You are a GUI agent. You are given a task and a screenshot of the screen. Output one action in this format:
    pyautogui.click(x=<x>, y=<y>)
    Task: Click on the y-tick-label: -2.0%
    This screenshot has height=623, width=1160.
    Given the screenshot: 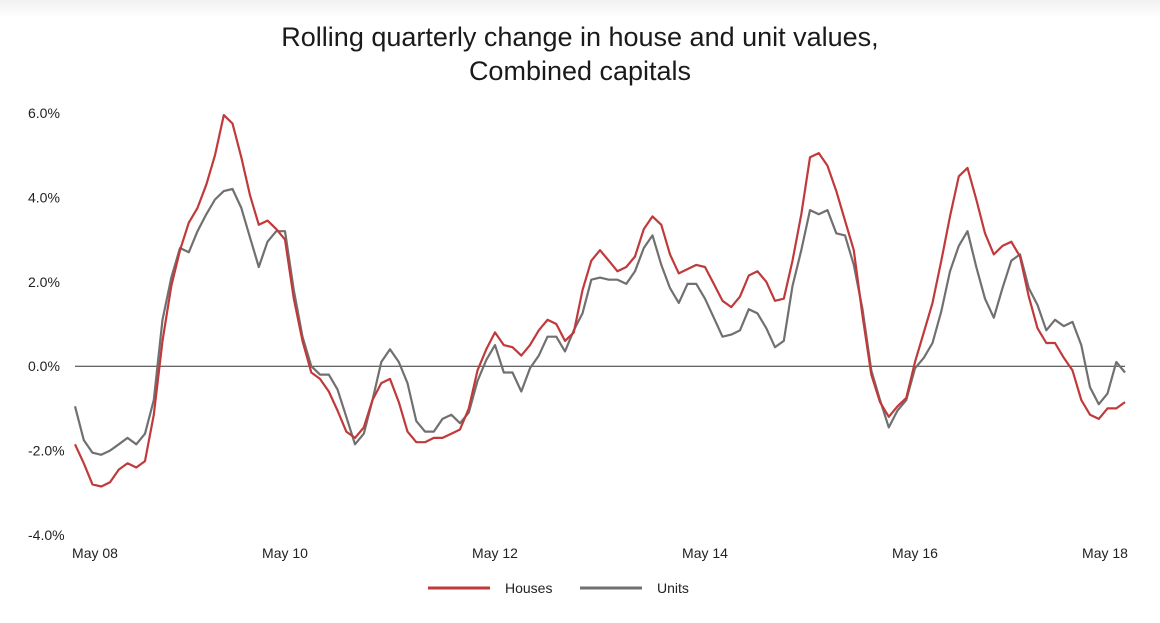 What is the action you would take?
    pyautogui.click(x=46, y=451)
    